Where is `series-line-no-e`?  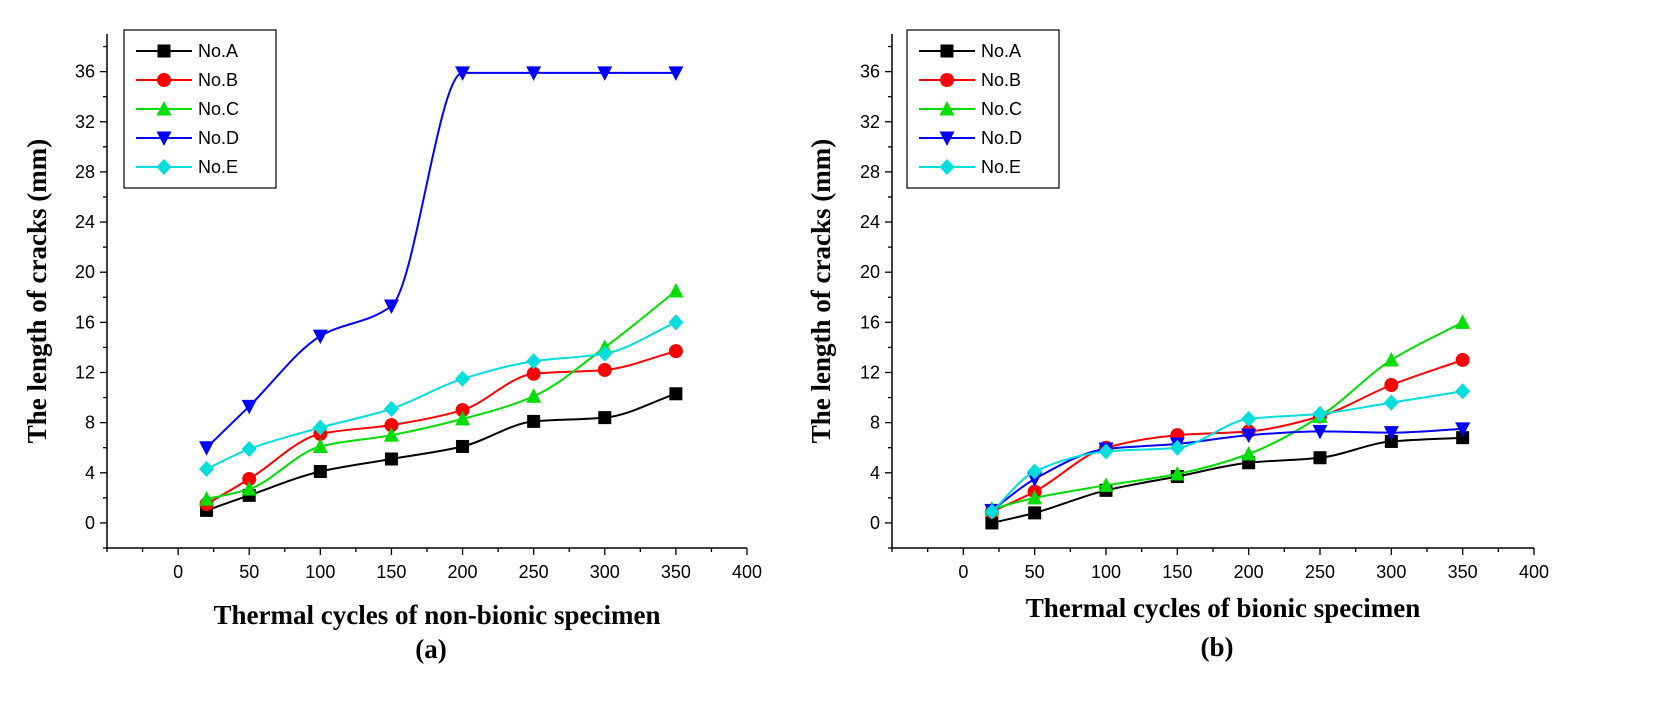
series-line-no-e is located at coordinates (1227, 451).